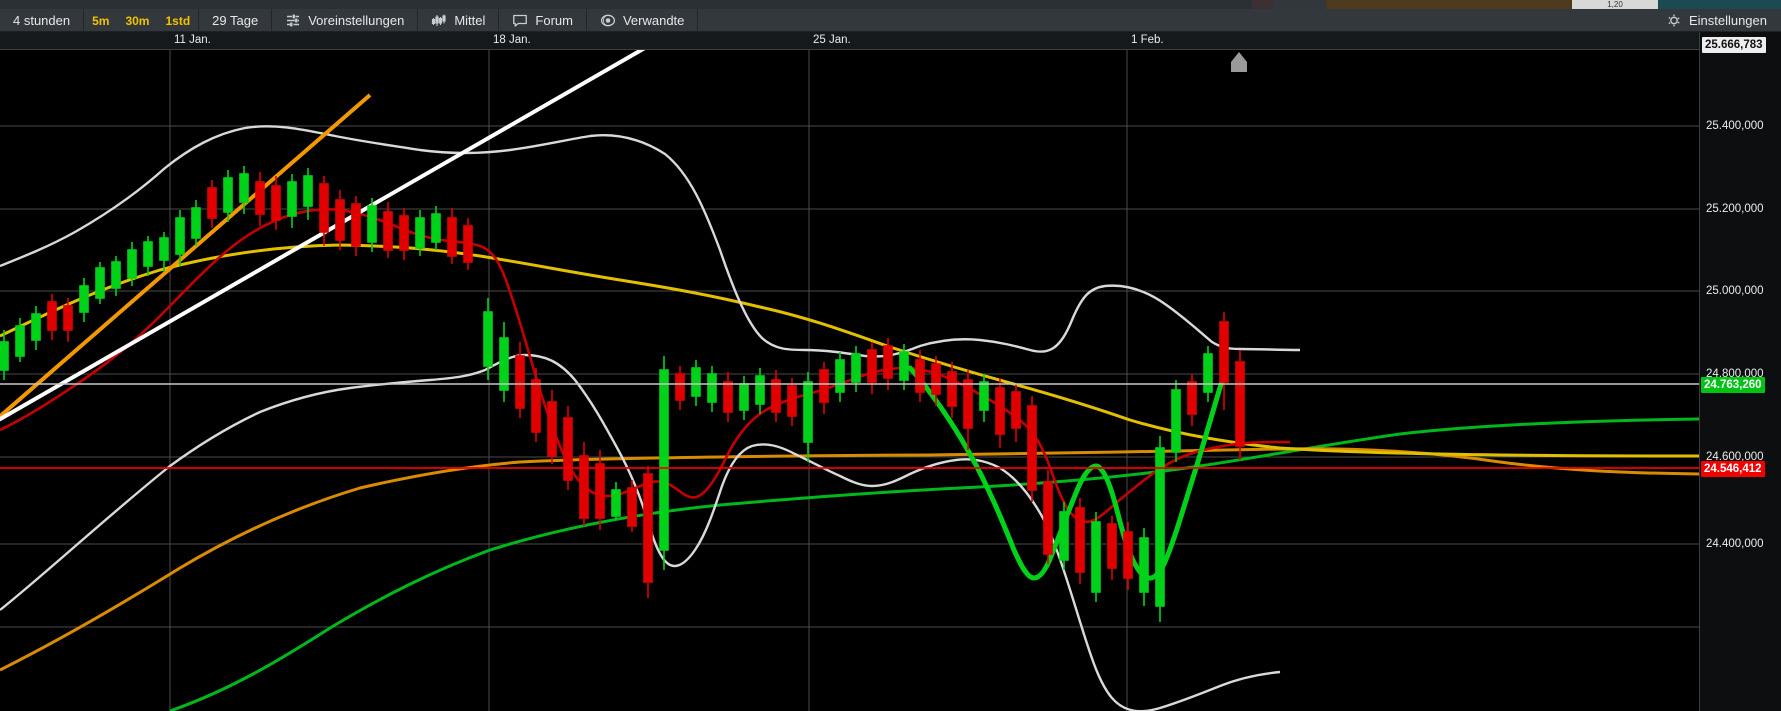 This screenshot has height=711, width=1781. What do you see at coordinates (192, 40) in the screenshot?
I see `date-tick-label: 11 Jan.` at bounding box center [192, 40].